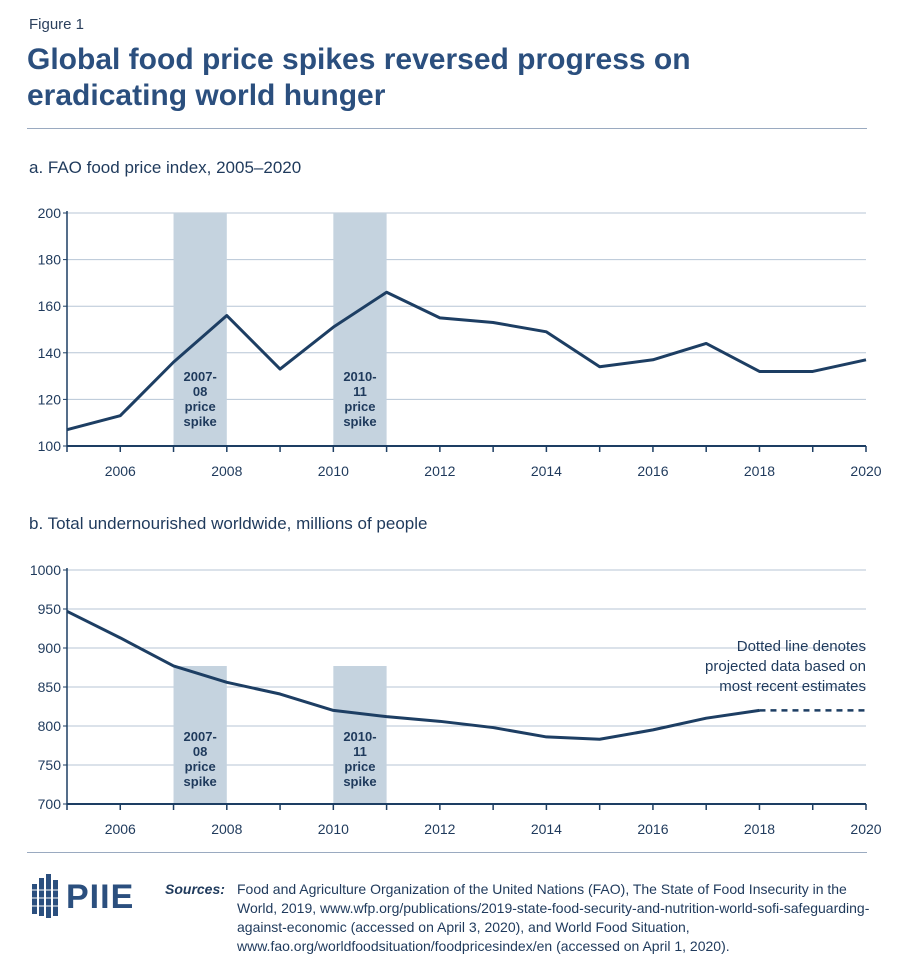 This screenshot has width=899, height=976. What do you see at coordinates (447, 128) in the screenshot?
I see `title-divider` at bounding box center [447, 128].